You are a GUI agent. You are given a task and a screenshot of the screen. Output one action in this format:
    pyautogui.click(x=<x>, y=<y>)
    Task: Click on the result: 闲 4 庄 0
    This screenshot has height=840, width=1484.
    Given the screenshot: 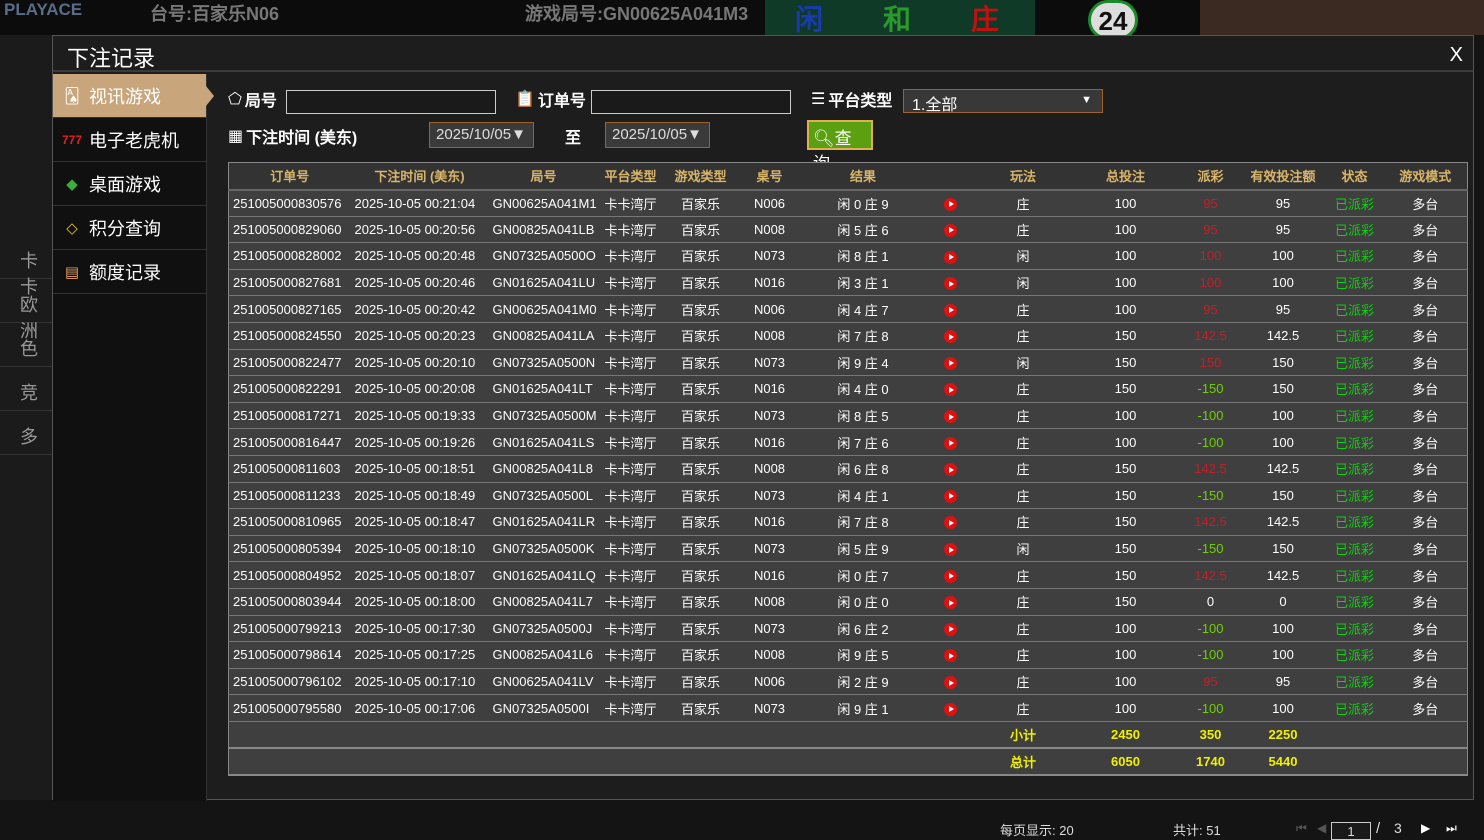 What is the action you would take?
    pyautogui.click(x=863, y=389)
    